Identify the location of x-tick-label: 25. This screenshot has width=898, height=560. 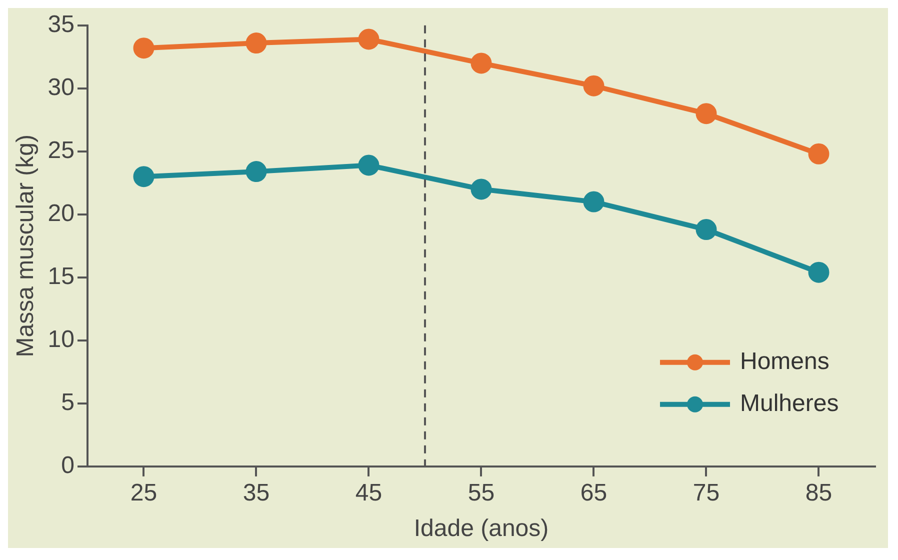
(144, 492).